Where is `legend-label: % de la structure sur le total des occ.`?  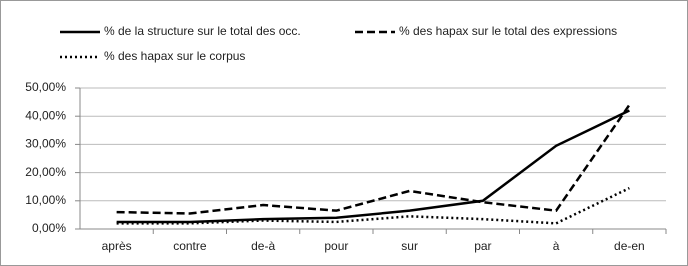
legend-label: % de la structure sur le total des occ. is located at coordinates (202, 31).